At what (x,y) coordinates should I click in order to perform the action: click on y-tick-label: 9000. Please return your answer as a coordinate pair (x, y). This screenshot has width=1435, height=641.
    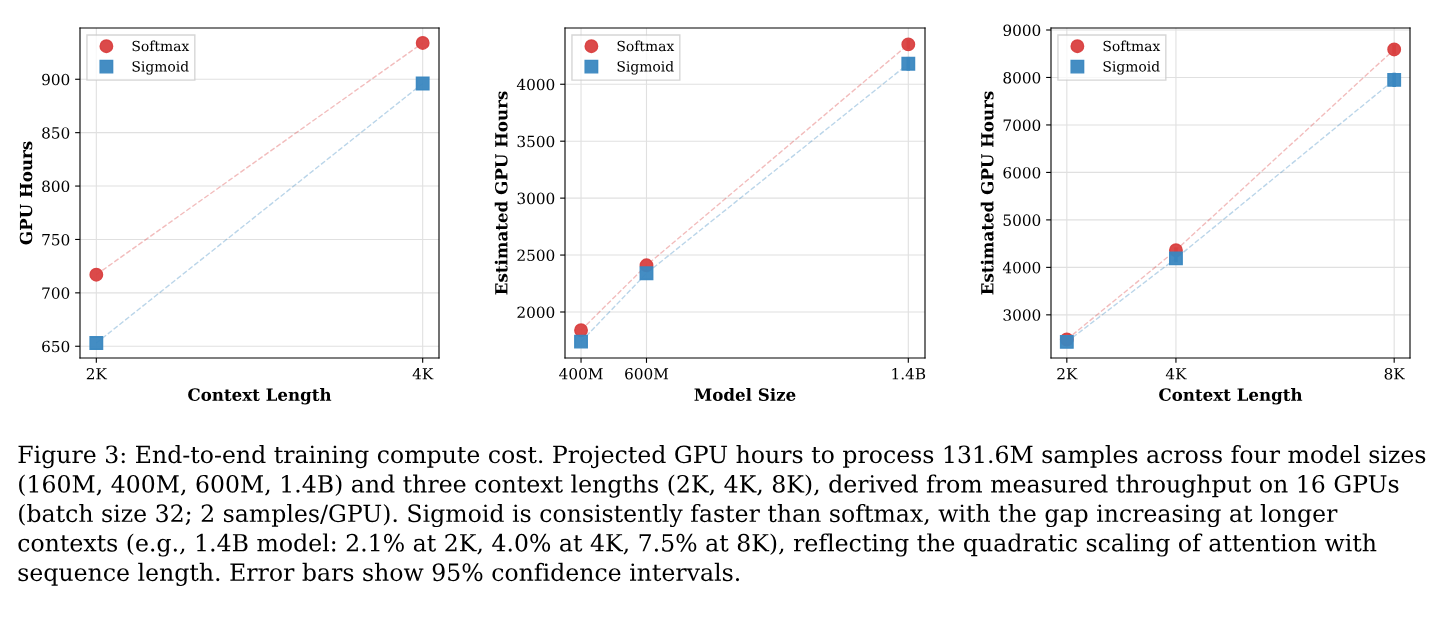
    Looking at the image, I should click on (1022, 30).